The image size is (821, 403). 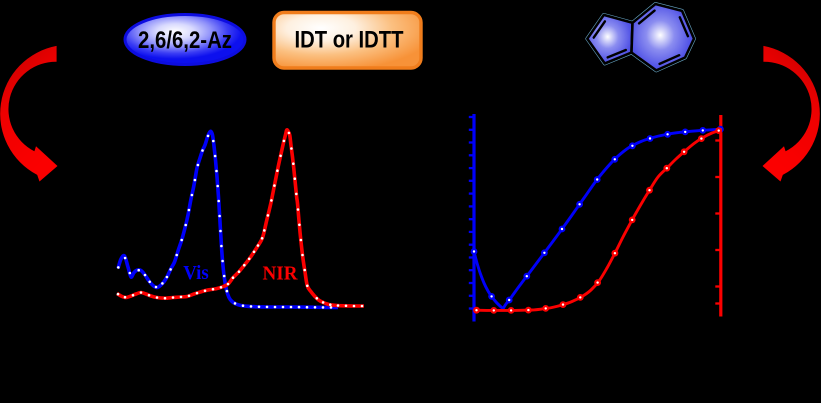 I want to click on svg-text: NIR, so click(x=281, y=274).